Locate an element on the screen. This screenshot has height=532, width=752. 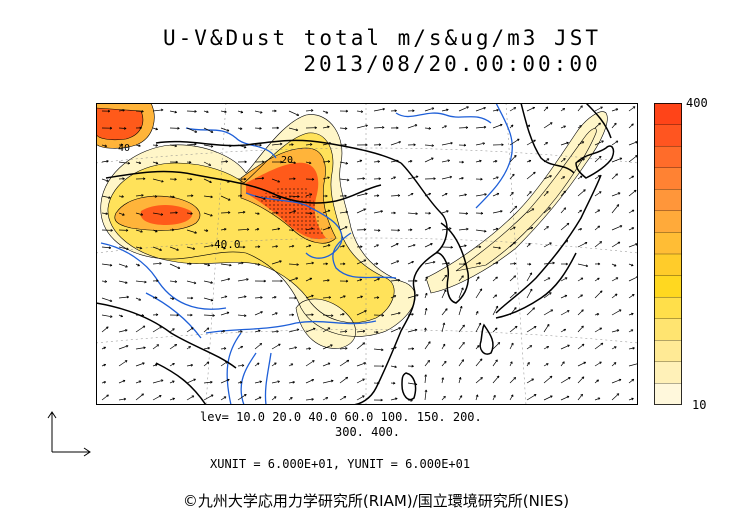
reference-vector-icon is located at coordinates (69, 434).